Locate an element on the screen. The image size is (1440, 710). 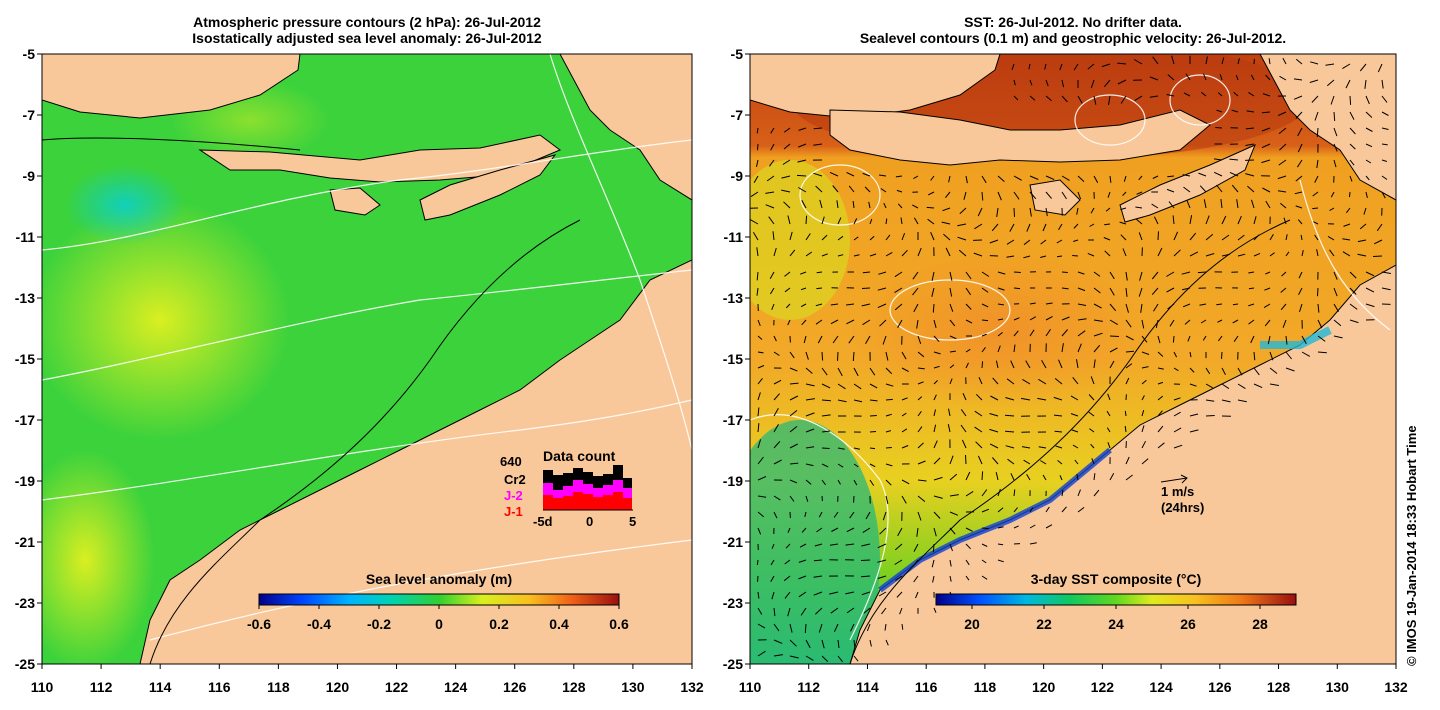
right-colorbar-tick-label: 28 is located at coordinates (1260, 624).